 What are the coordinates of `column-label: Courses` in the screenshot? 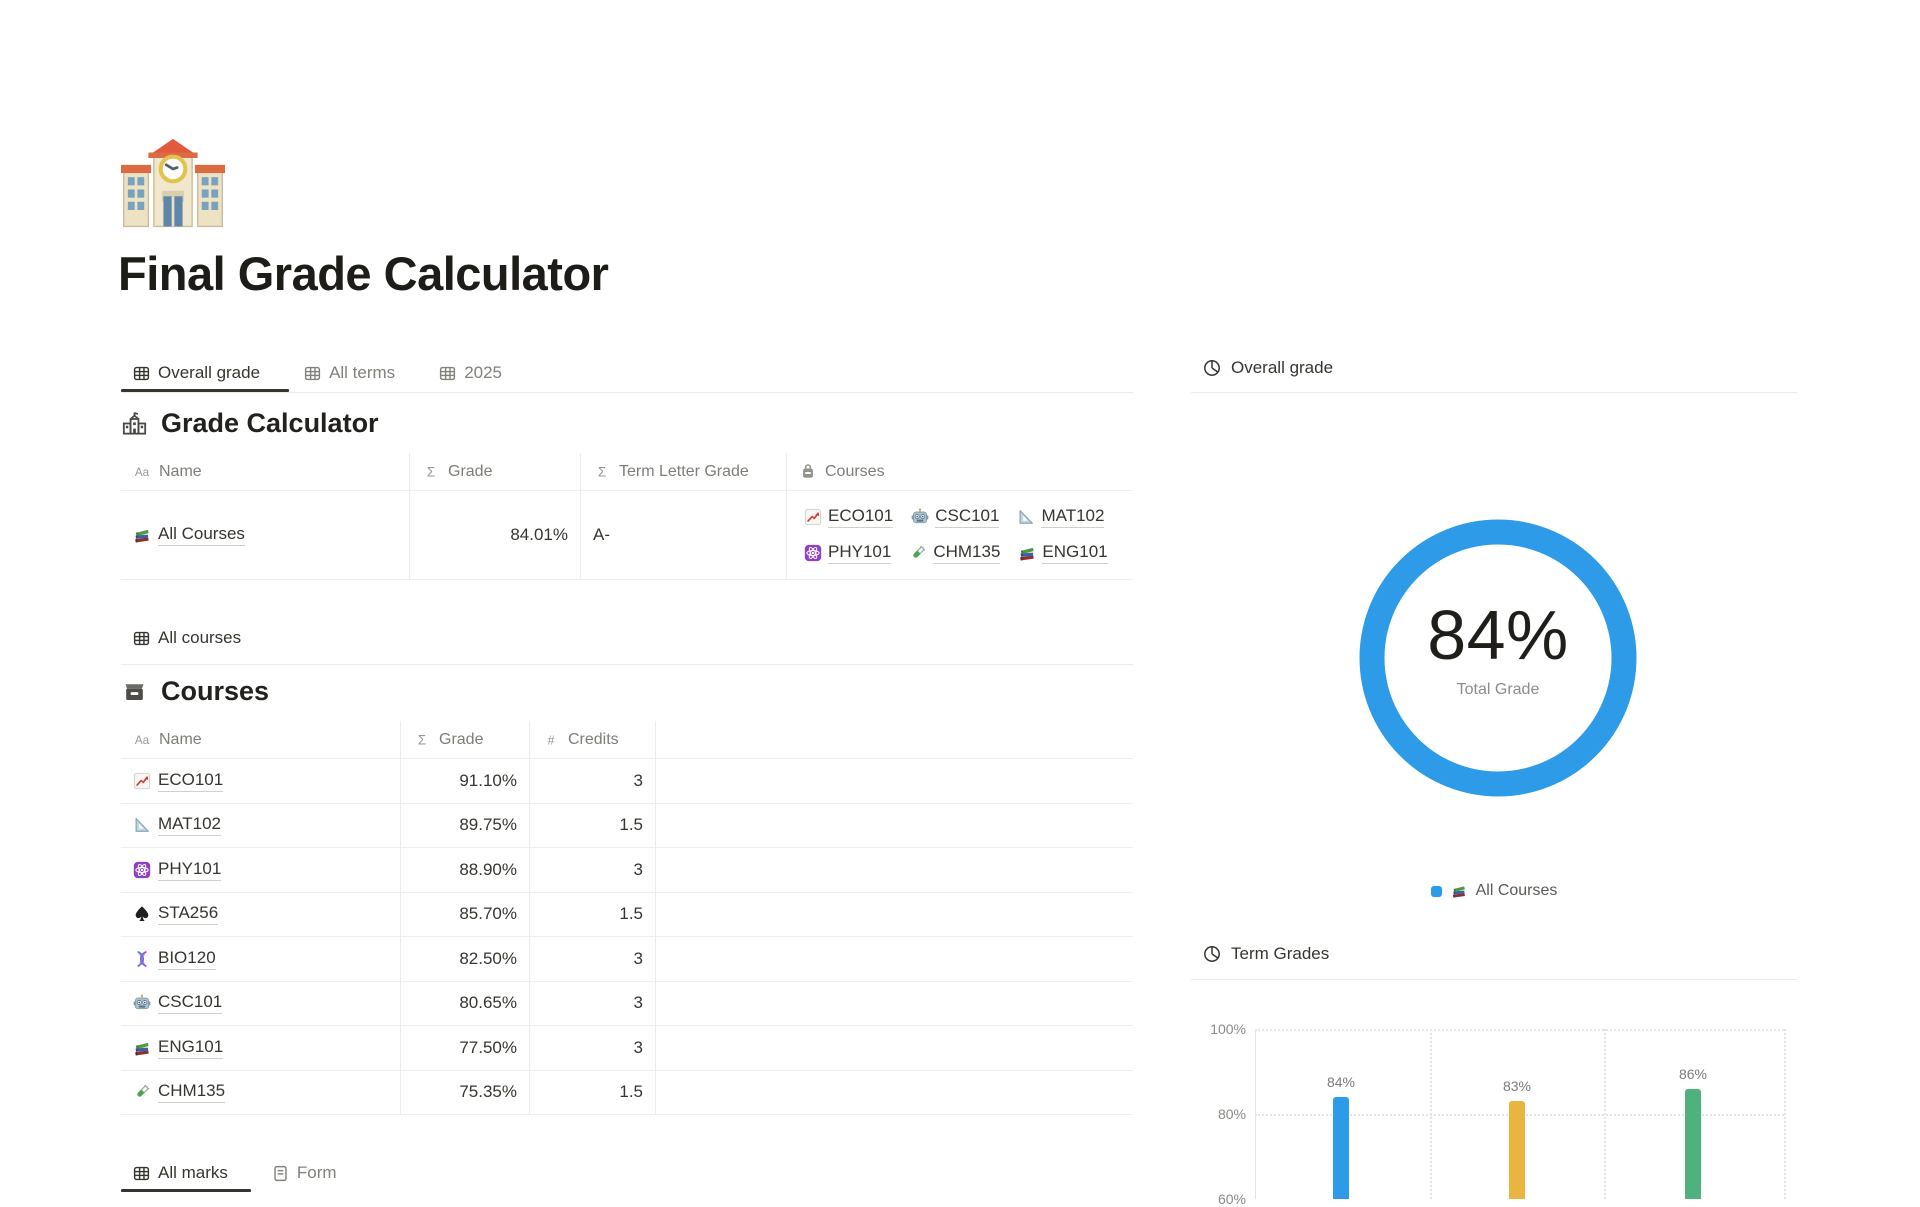 It's located at (855, 471).